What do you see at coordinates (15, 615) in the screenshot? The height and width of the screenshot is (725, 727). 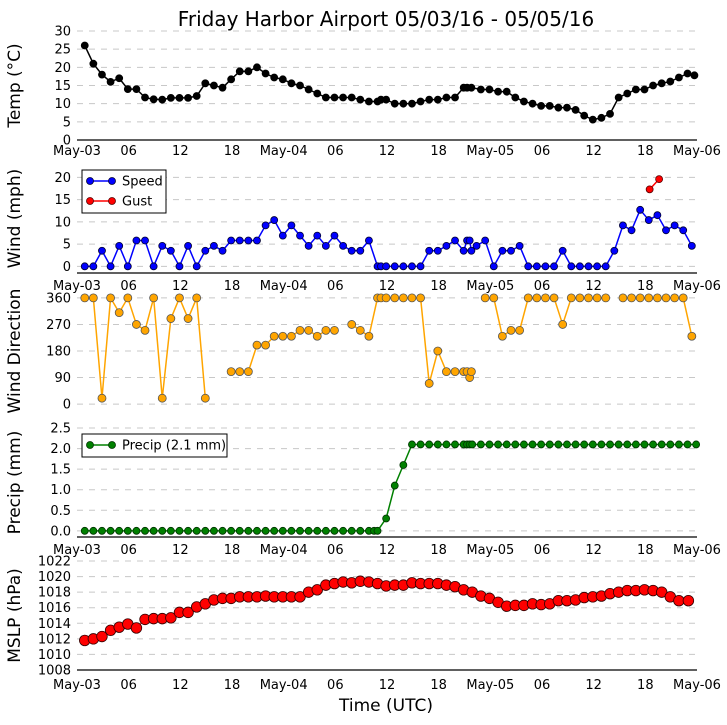 I see `y-axis-label: MSLP (hPa)` at bounding box center [15, 615].